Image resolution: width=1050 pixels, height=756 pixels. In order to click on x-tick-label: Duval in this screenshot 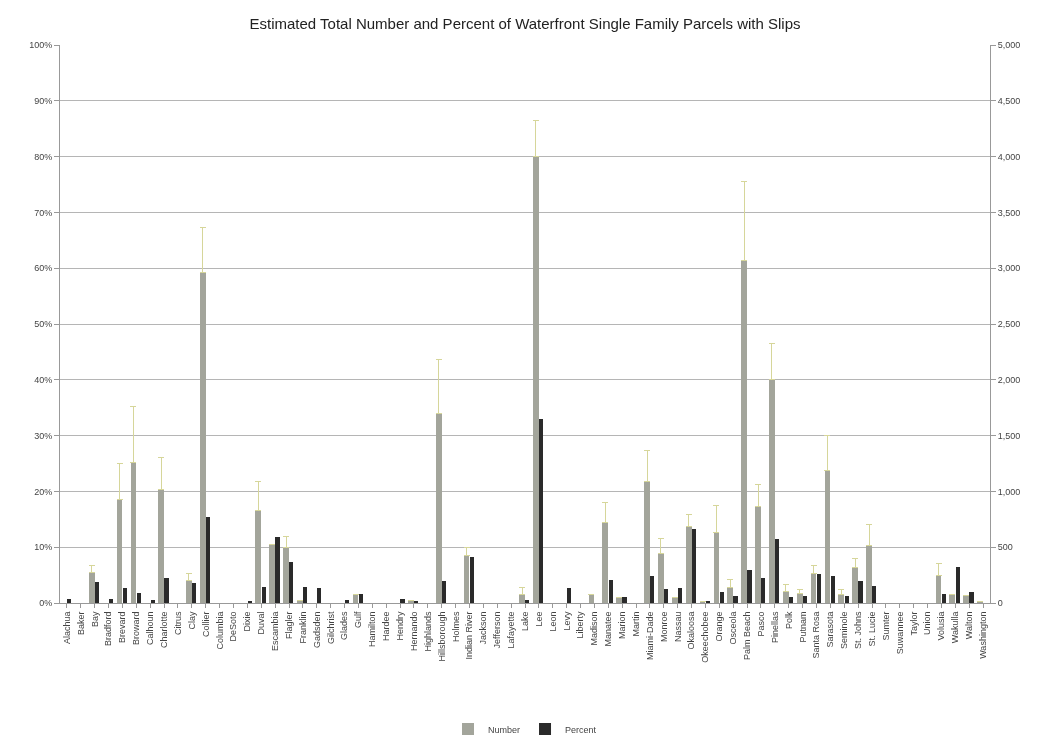, I will do `click(261, 623)`.